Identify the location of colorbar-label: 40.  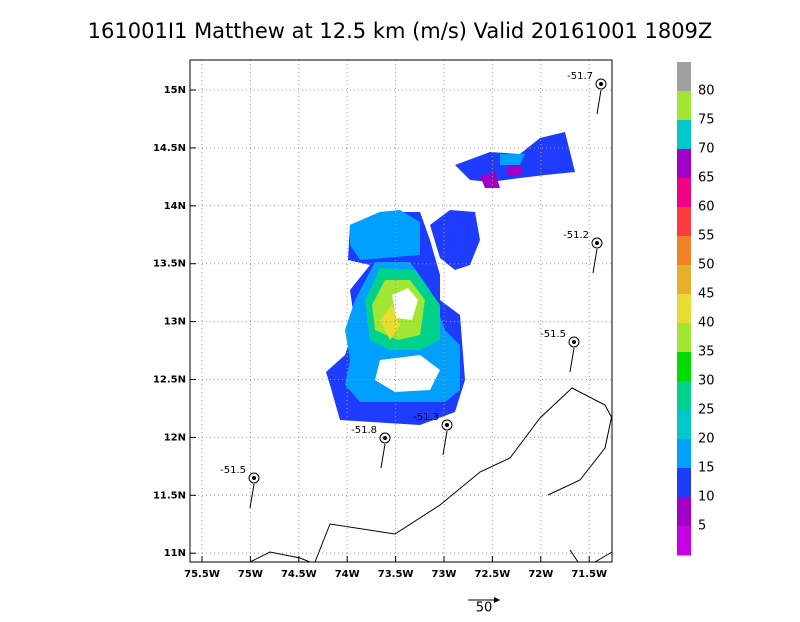
(706, 323).